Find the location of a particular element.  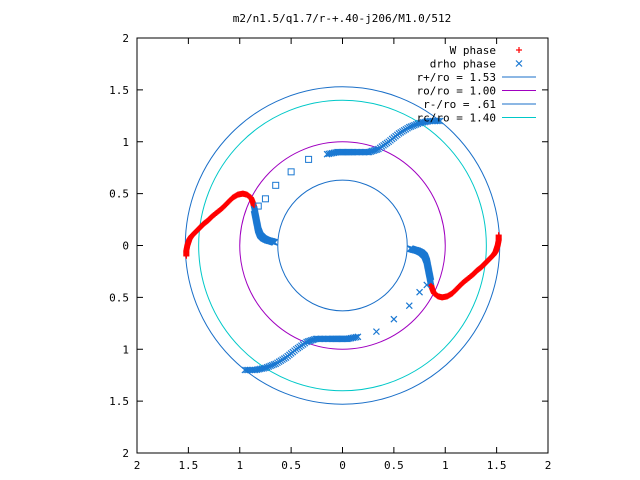

legend-label: rc/ro = 1.40 is located at coordinates (456, 118).